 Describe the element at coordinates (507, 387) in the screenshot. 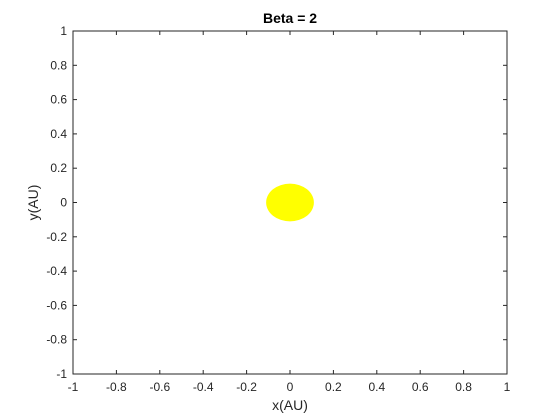

I see `x-tick-label: 1` at that location.